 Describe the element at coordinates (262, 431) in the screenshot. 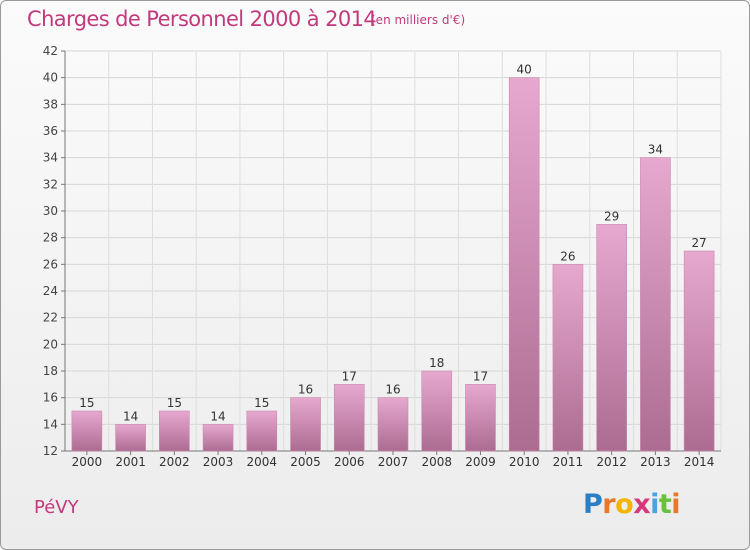

I see `bar-2004` at that location.